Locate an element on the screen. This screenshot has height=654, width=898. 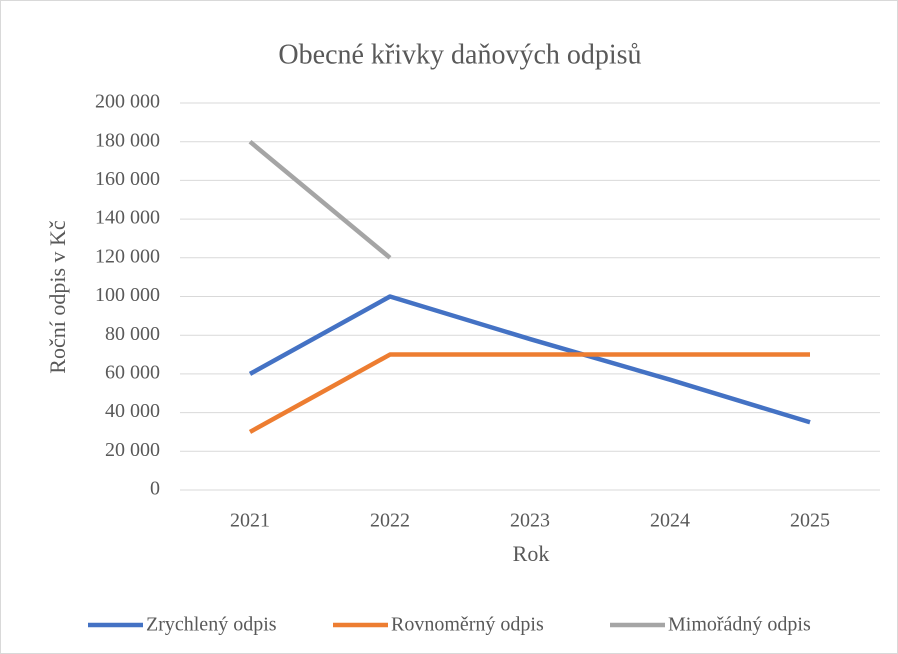
y-tick-label: 80 000 is located at coordinates (132, 334).